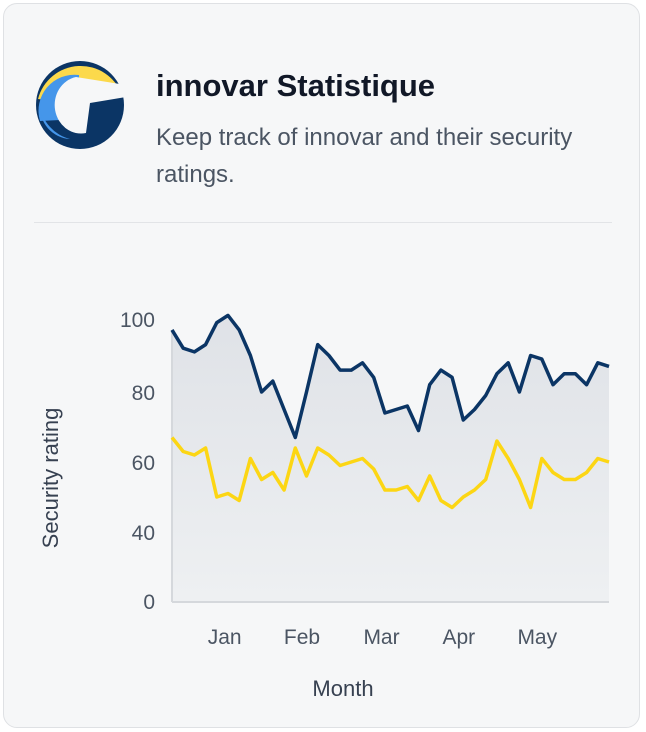 This screenshot has height=732, width=646. I want to click on x-tick-label: Feb, so click(302, 637).